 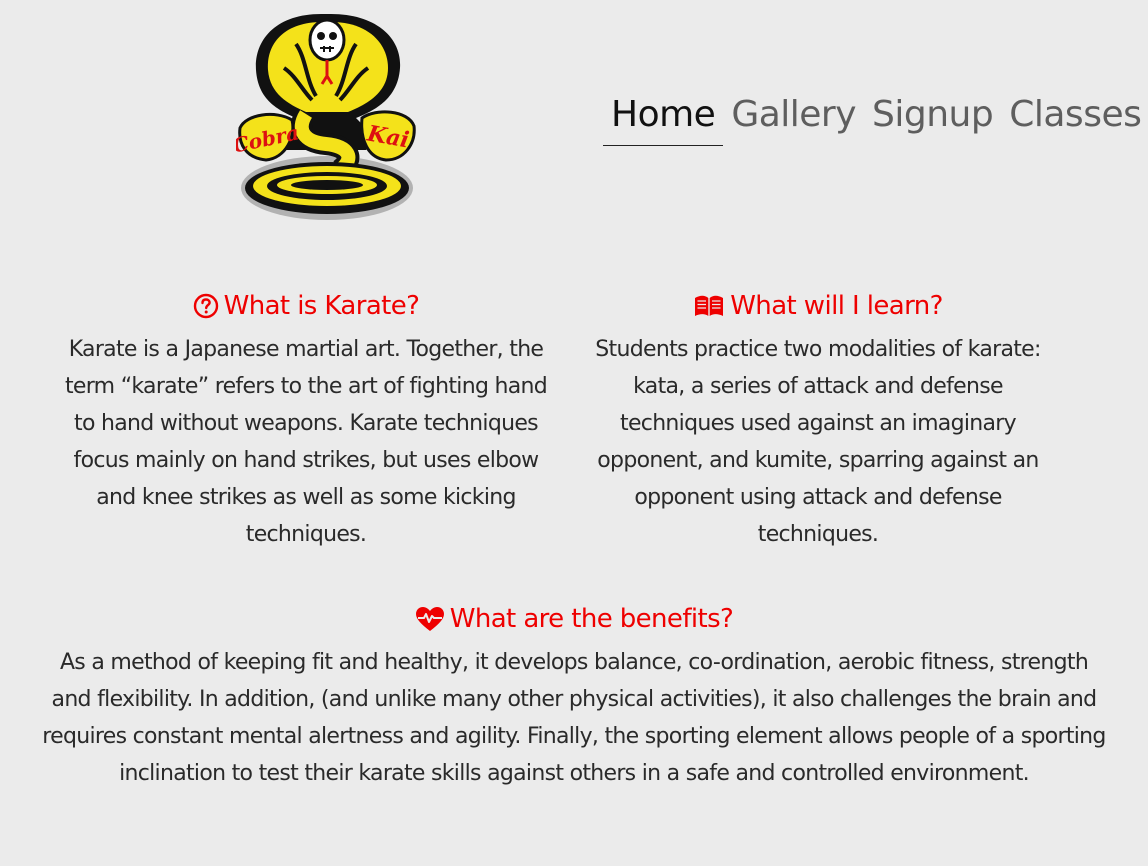 What do you see at coordinates (1075, 114) in the screenshot?
I see `nav-classes: Classes` at bounding box center [1075, 114].